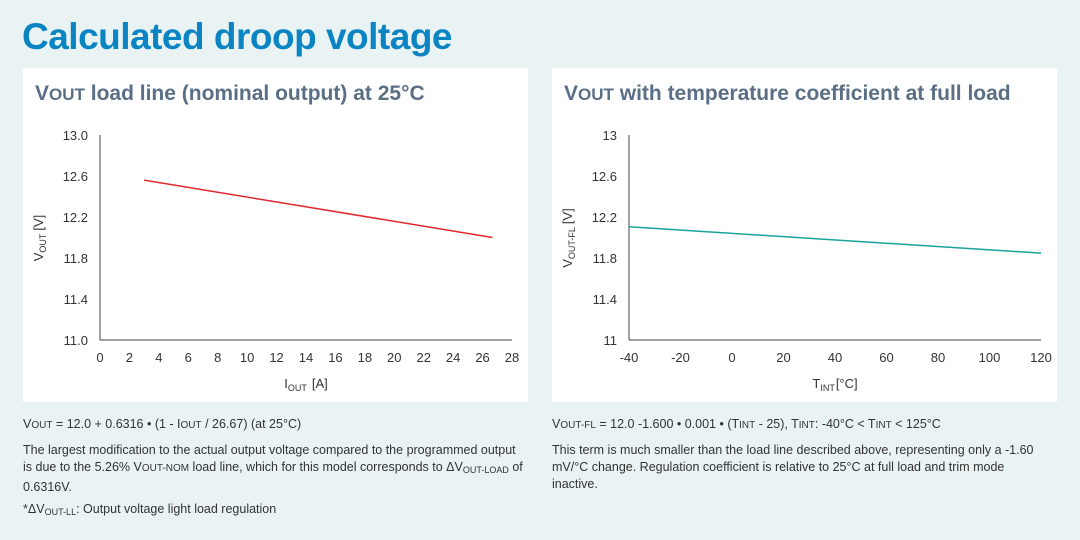  I want to click on y-tick-label: 13, so click(610, 135).